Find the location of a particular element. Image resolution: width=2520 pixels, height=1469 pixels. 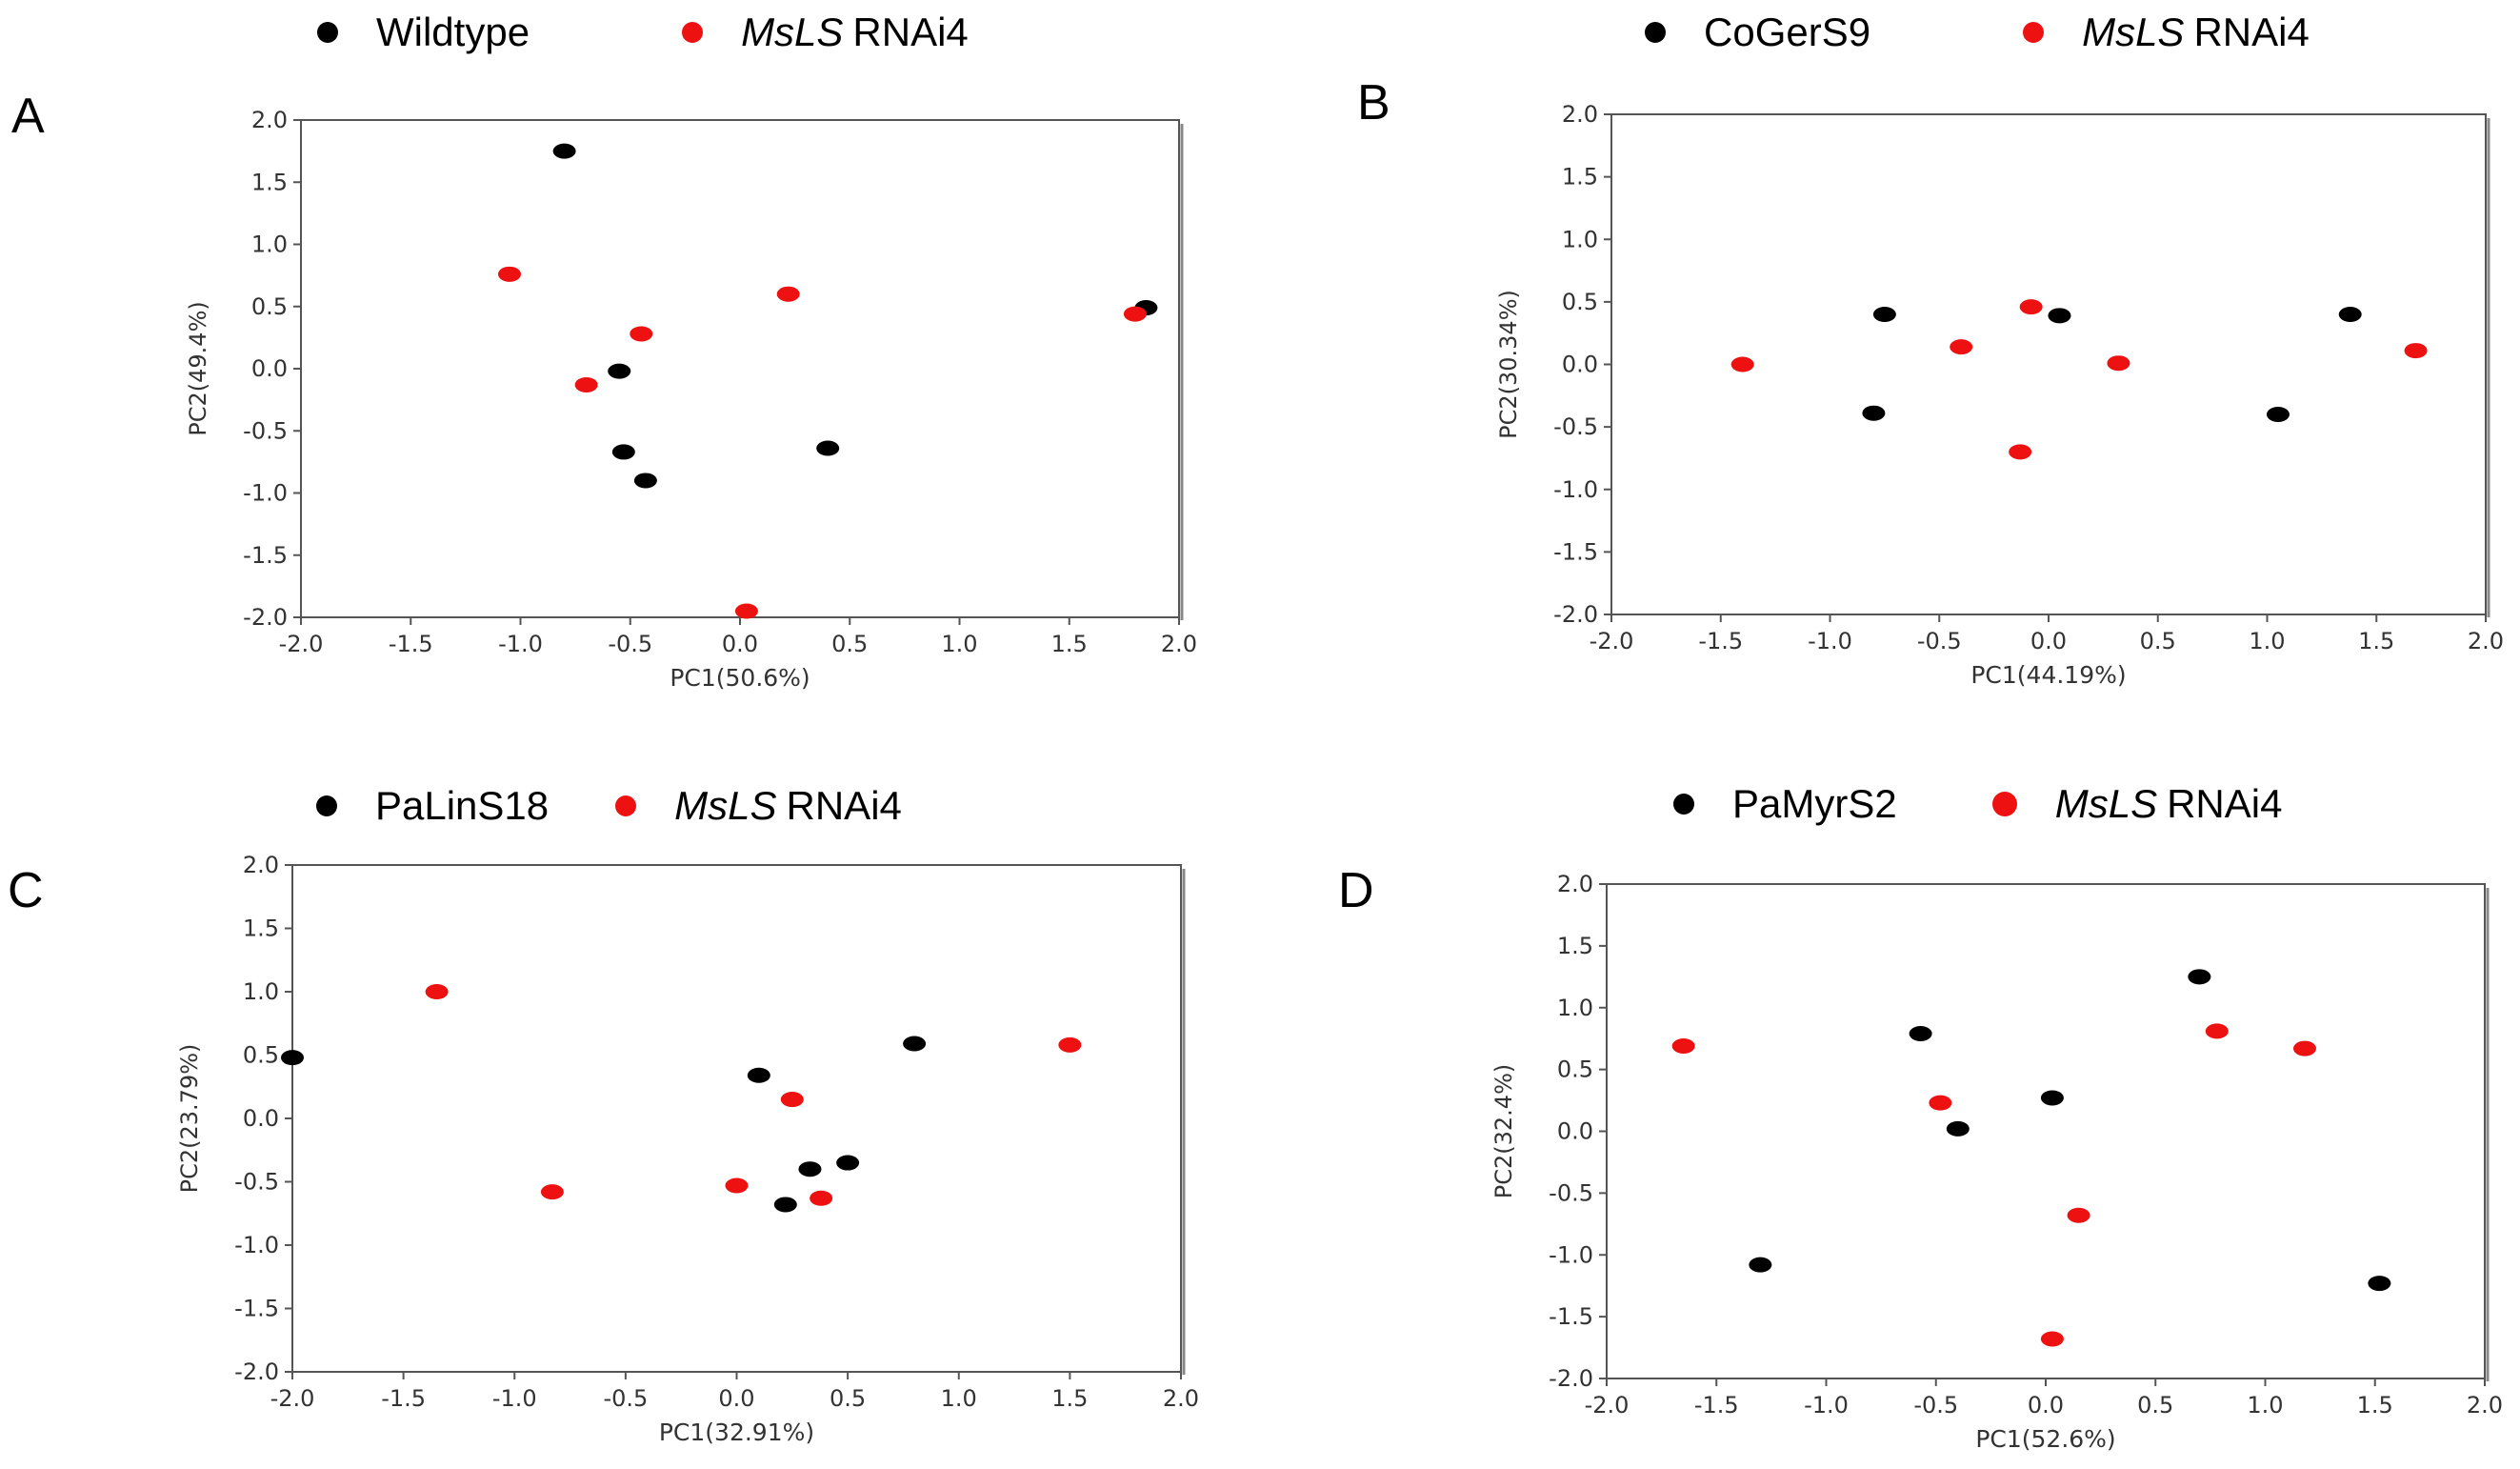

x-axis-label: PC1(52.6%) is located at coordinates (2045, 1439).